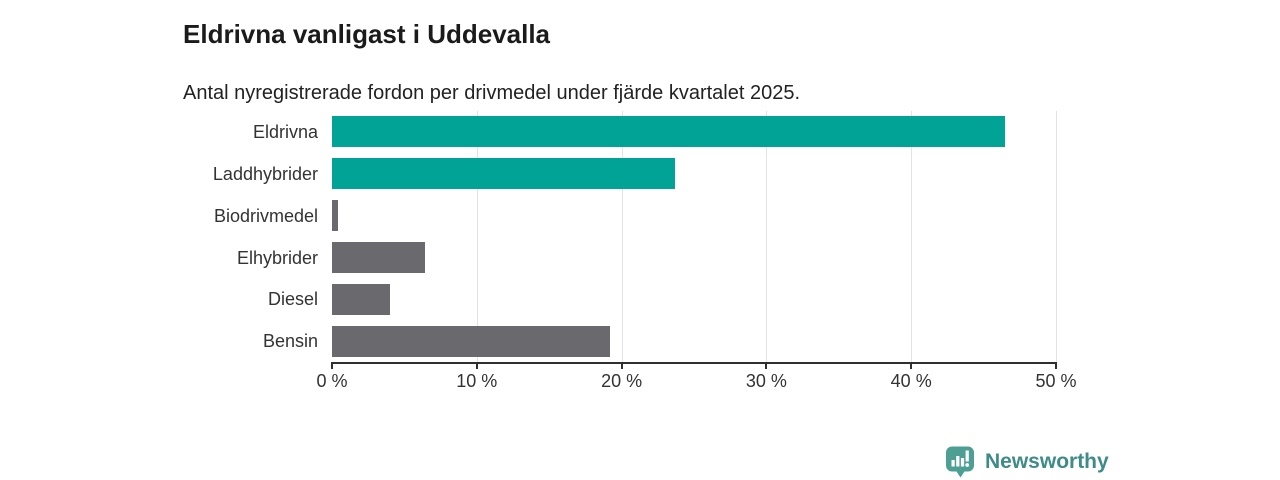 Image resolution: width=1280 pixels, height=480 pixels. Describe the element at coordinates (1056, 381) in the screenshot. I see `axis-tick-label: 50 %` at that location.